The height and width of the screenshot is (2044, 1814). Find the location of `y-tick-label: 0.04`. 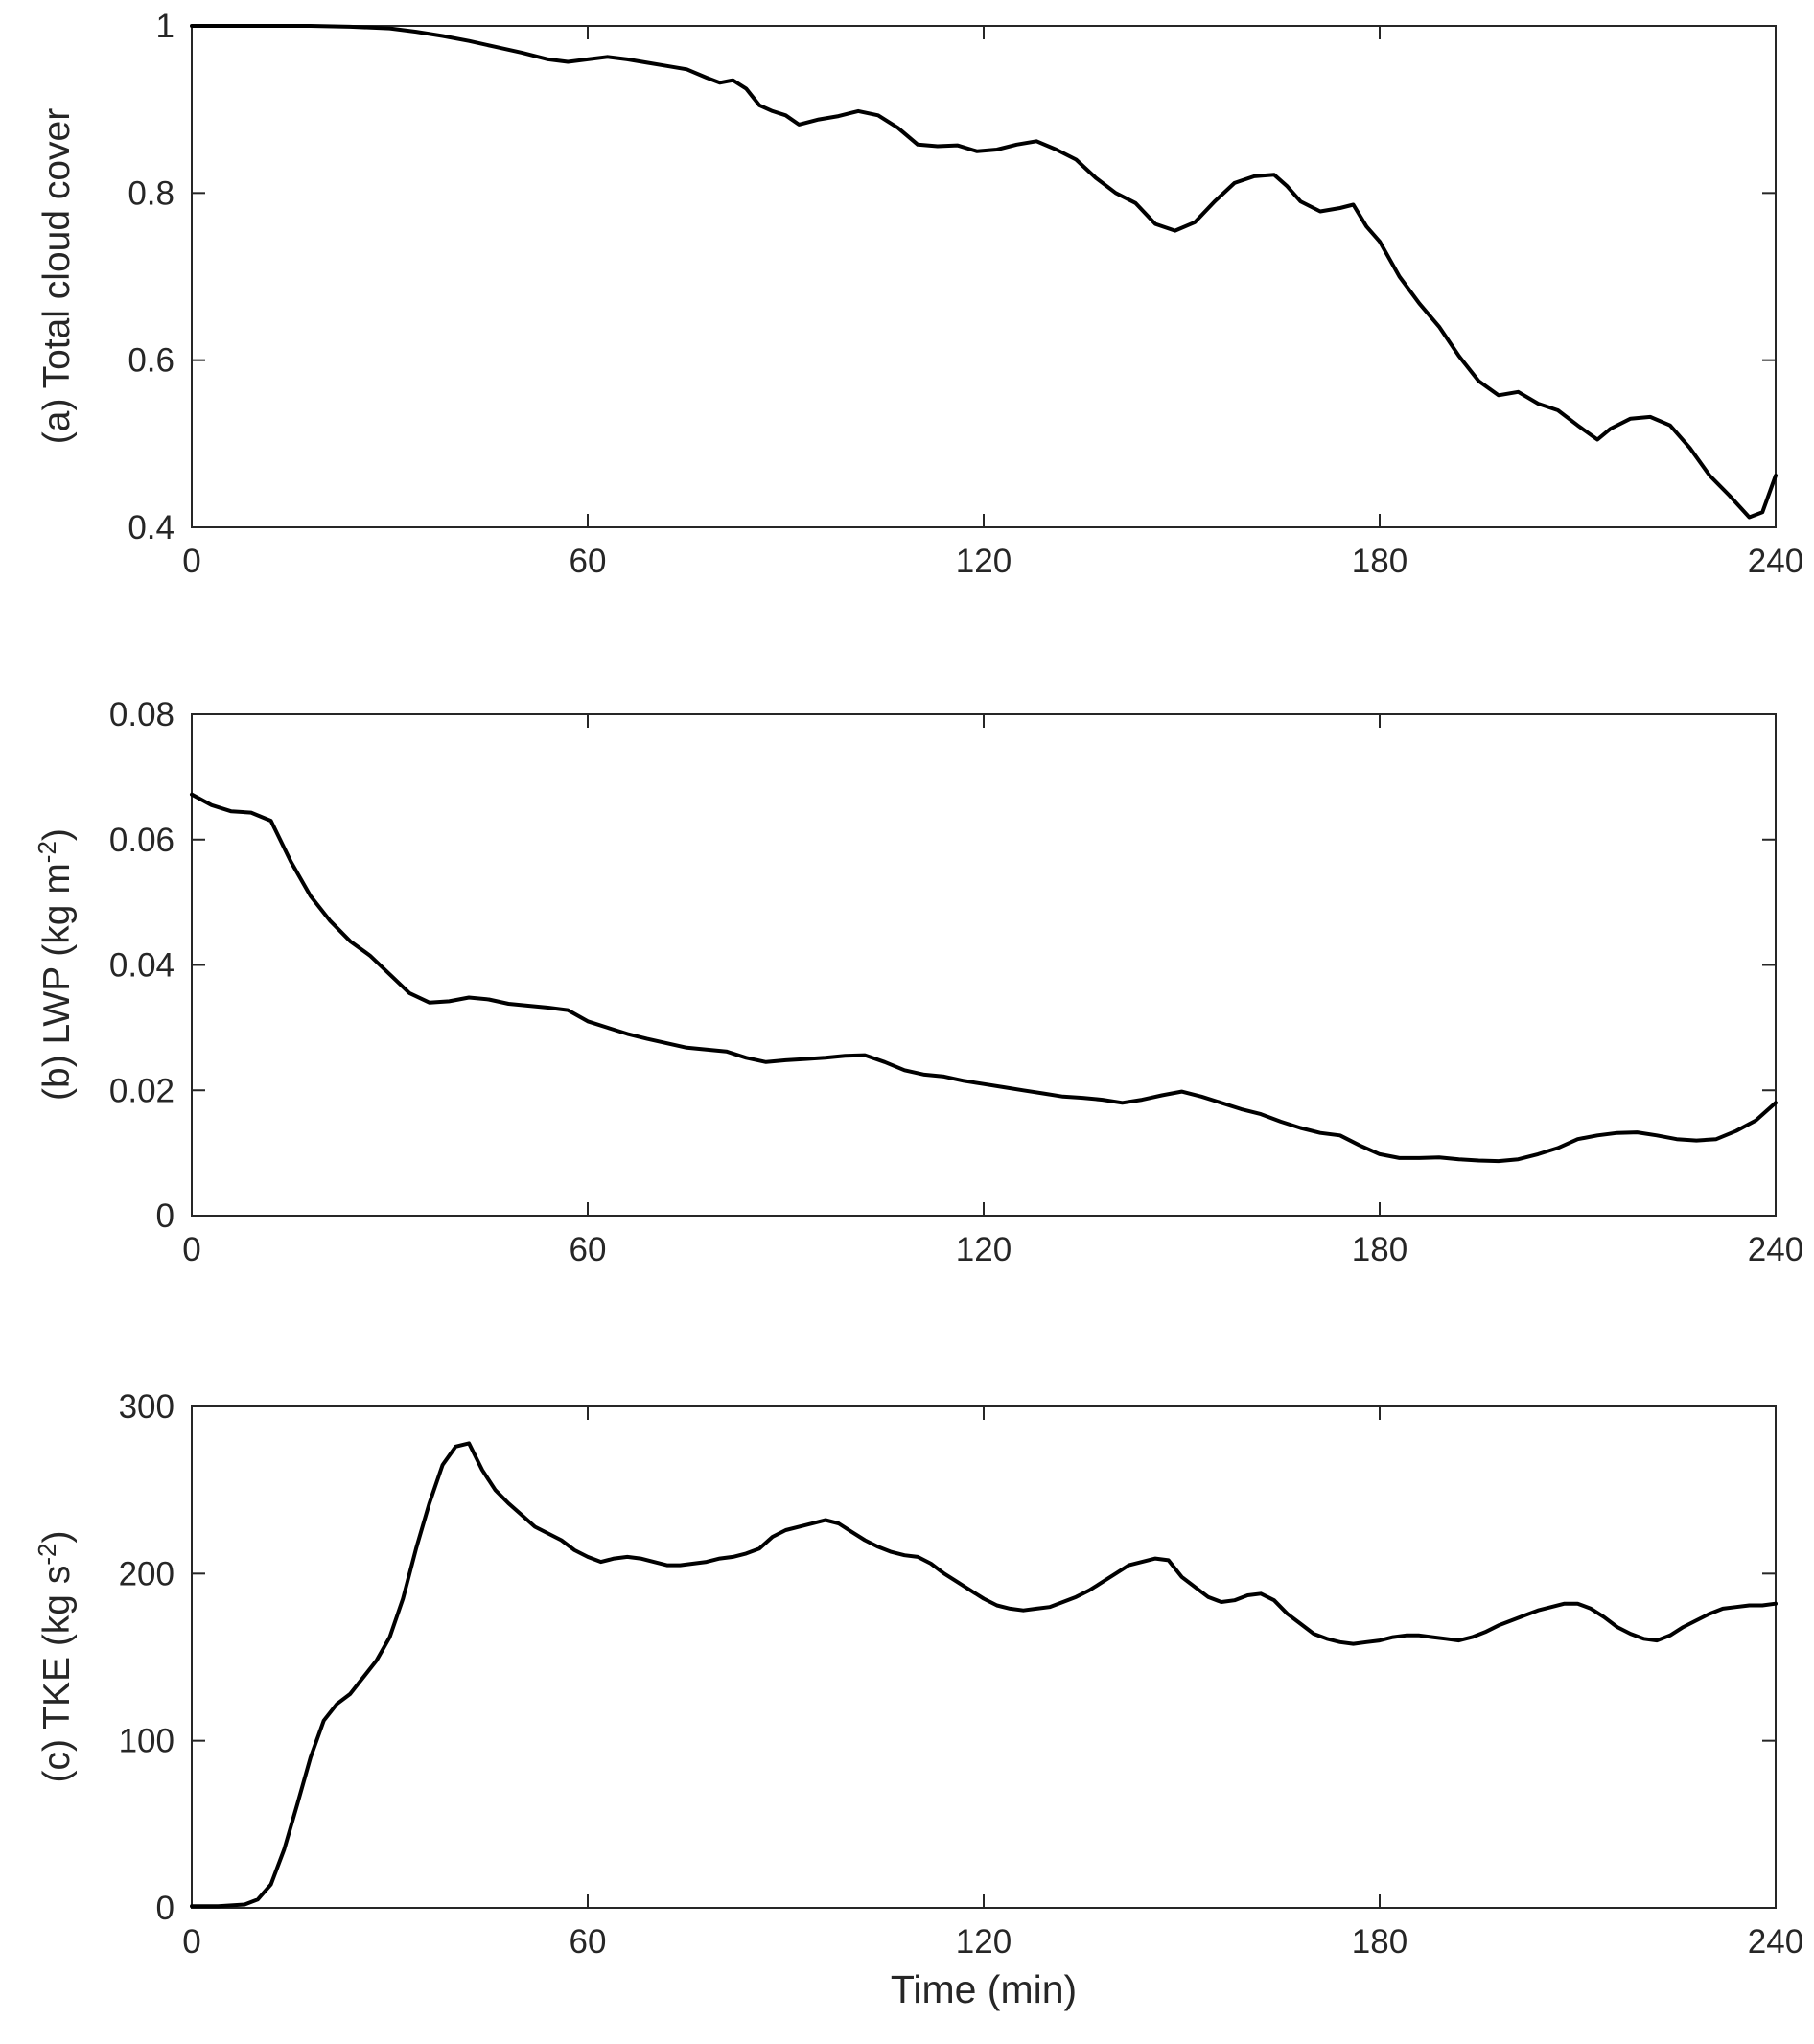

y-tick-label: 0.04 is located at coordinates (141, 966).